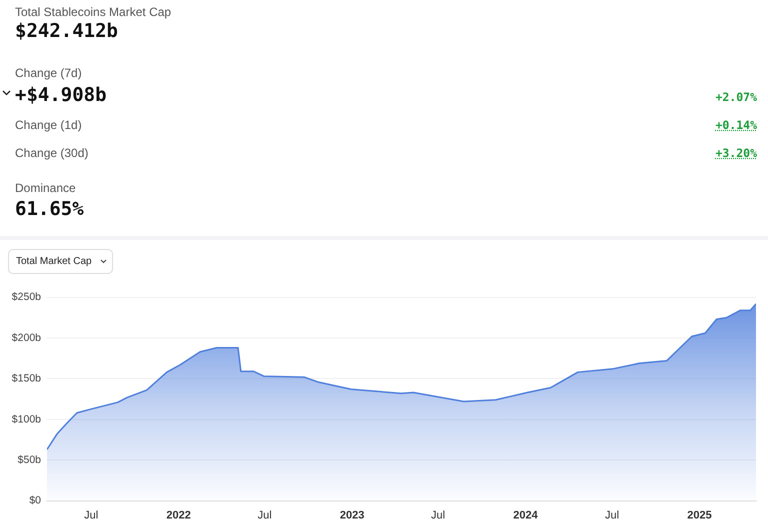  I want to click on text: Total Market Cap, so click(54, 261).